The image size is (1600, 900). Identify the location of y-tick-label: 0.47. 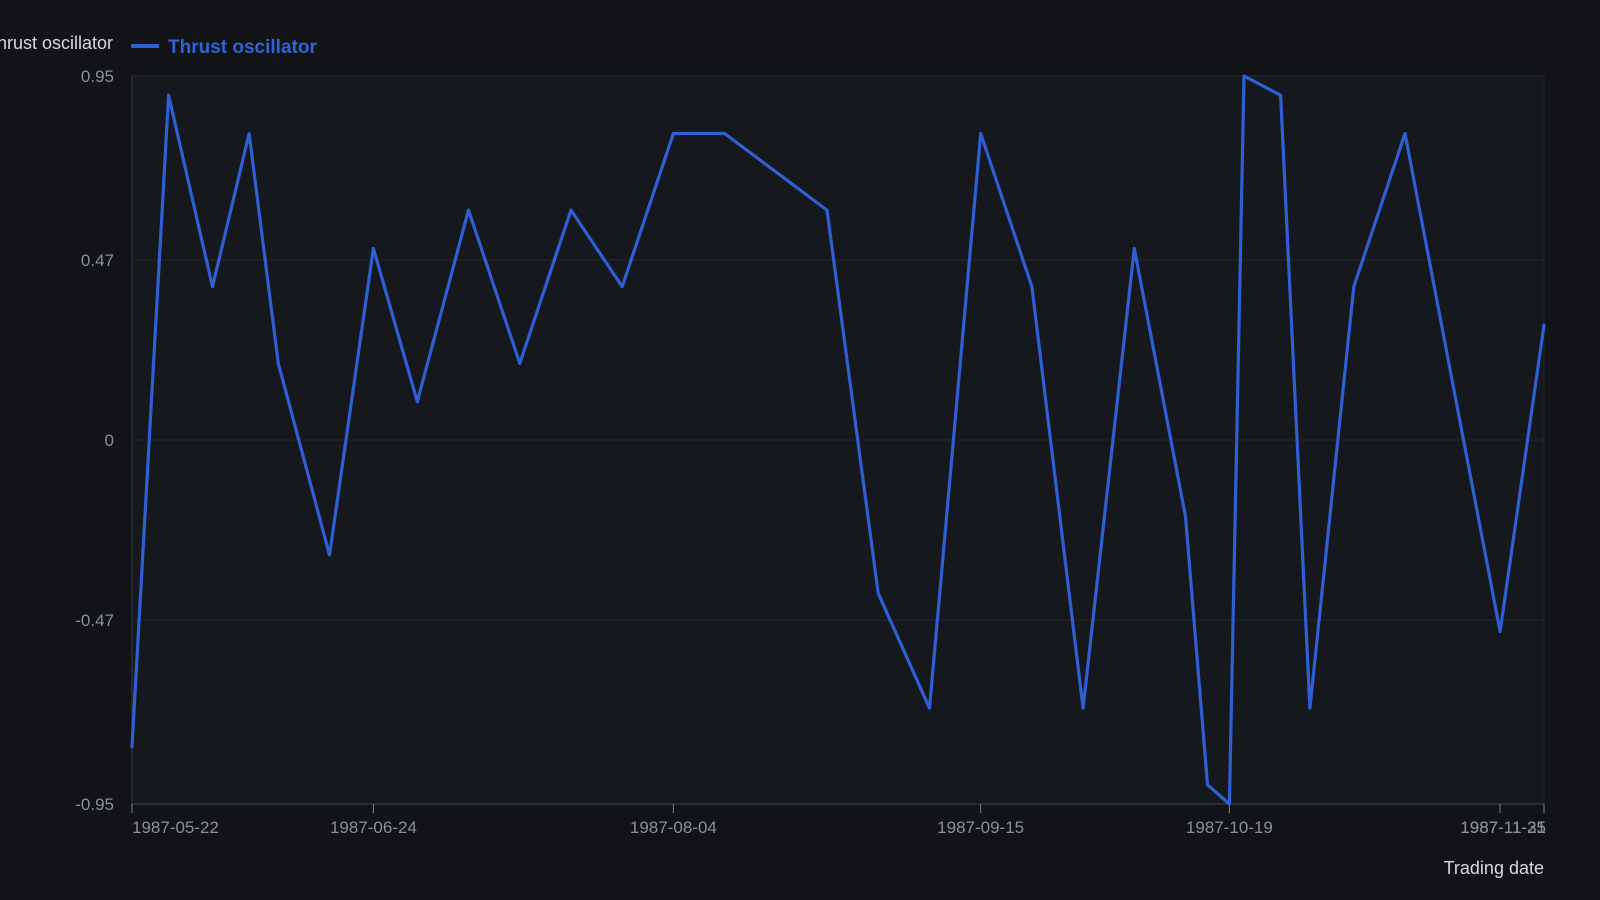
(97, 260).